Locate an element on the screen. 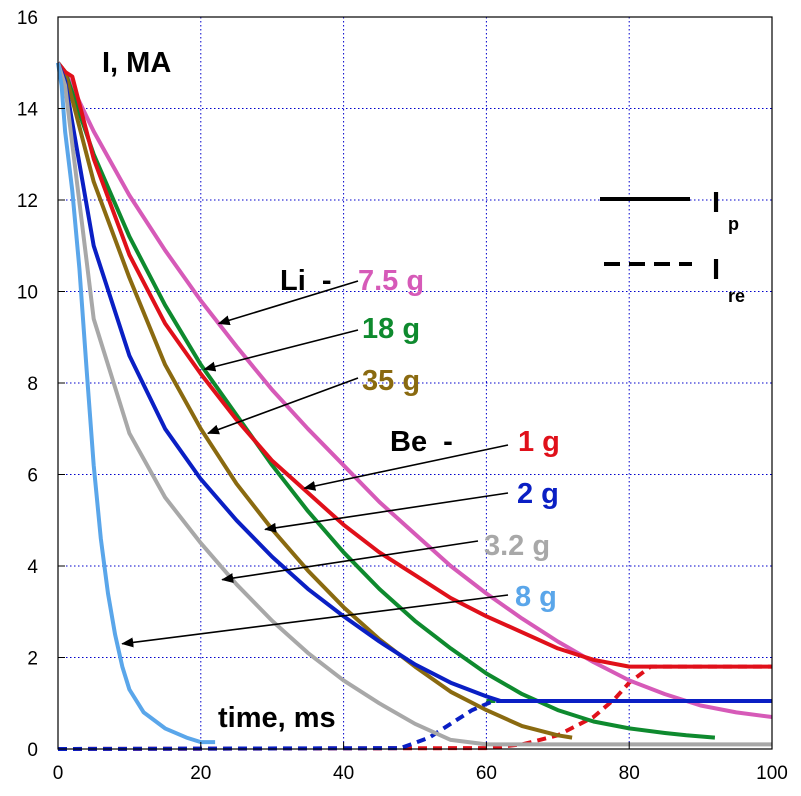  legend: I p I re is located at coordinates (672, 246).